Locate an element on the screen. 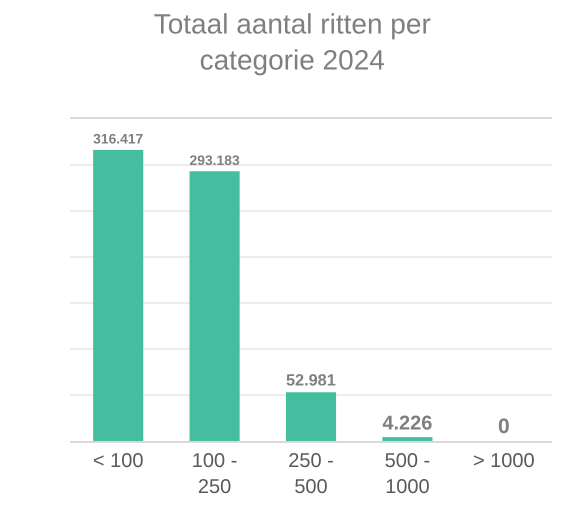 The width and height of the screenshot is (562, 512). chart-title: Totaal aantal ritten per categorie 2024 is located at coordinates (292, 42).